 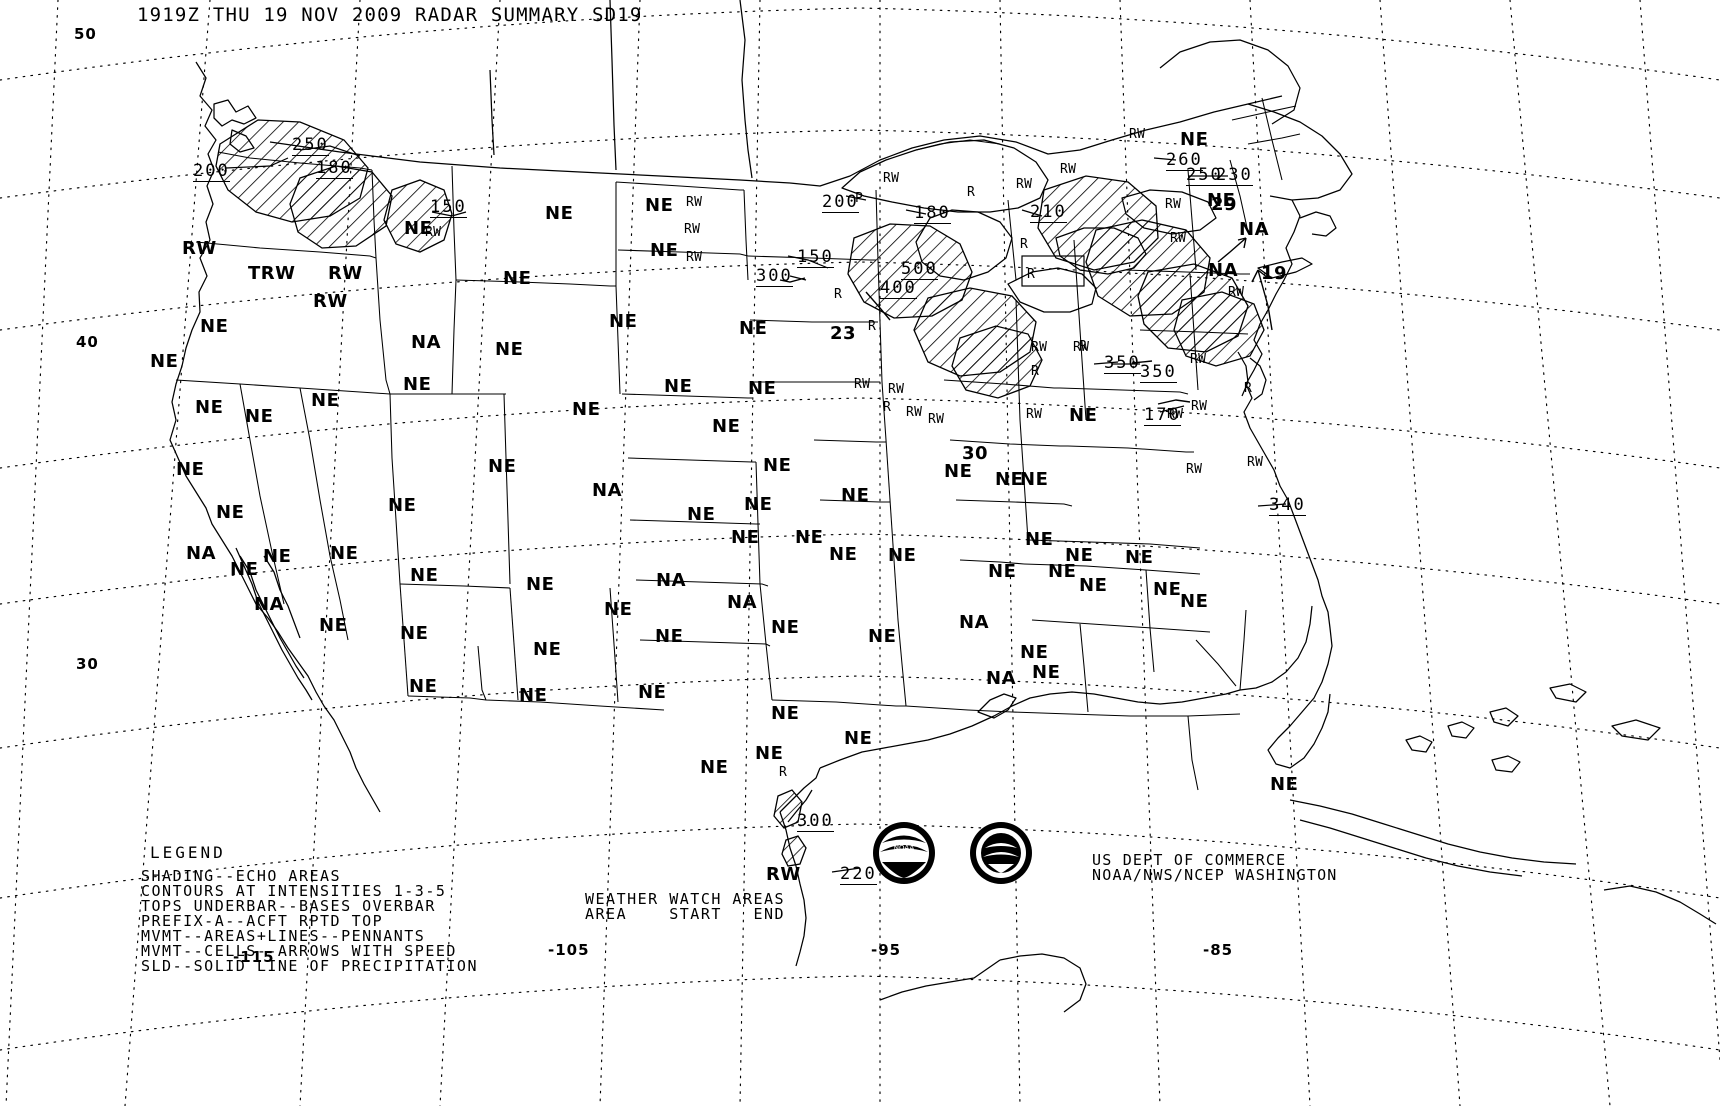 I want to click on longitude-label-85: -85, so click(x=1218, y=950).